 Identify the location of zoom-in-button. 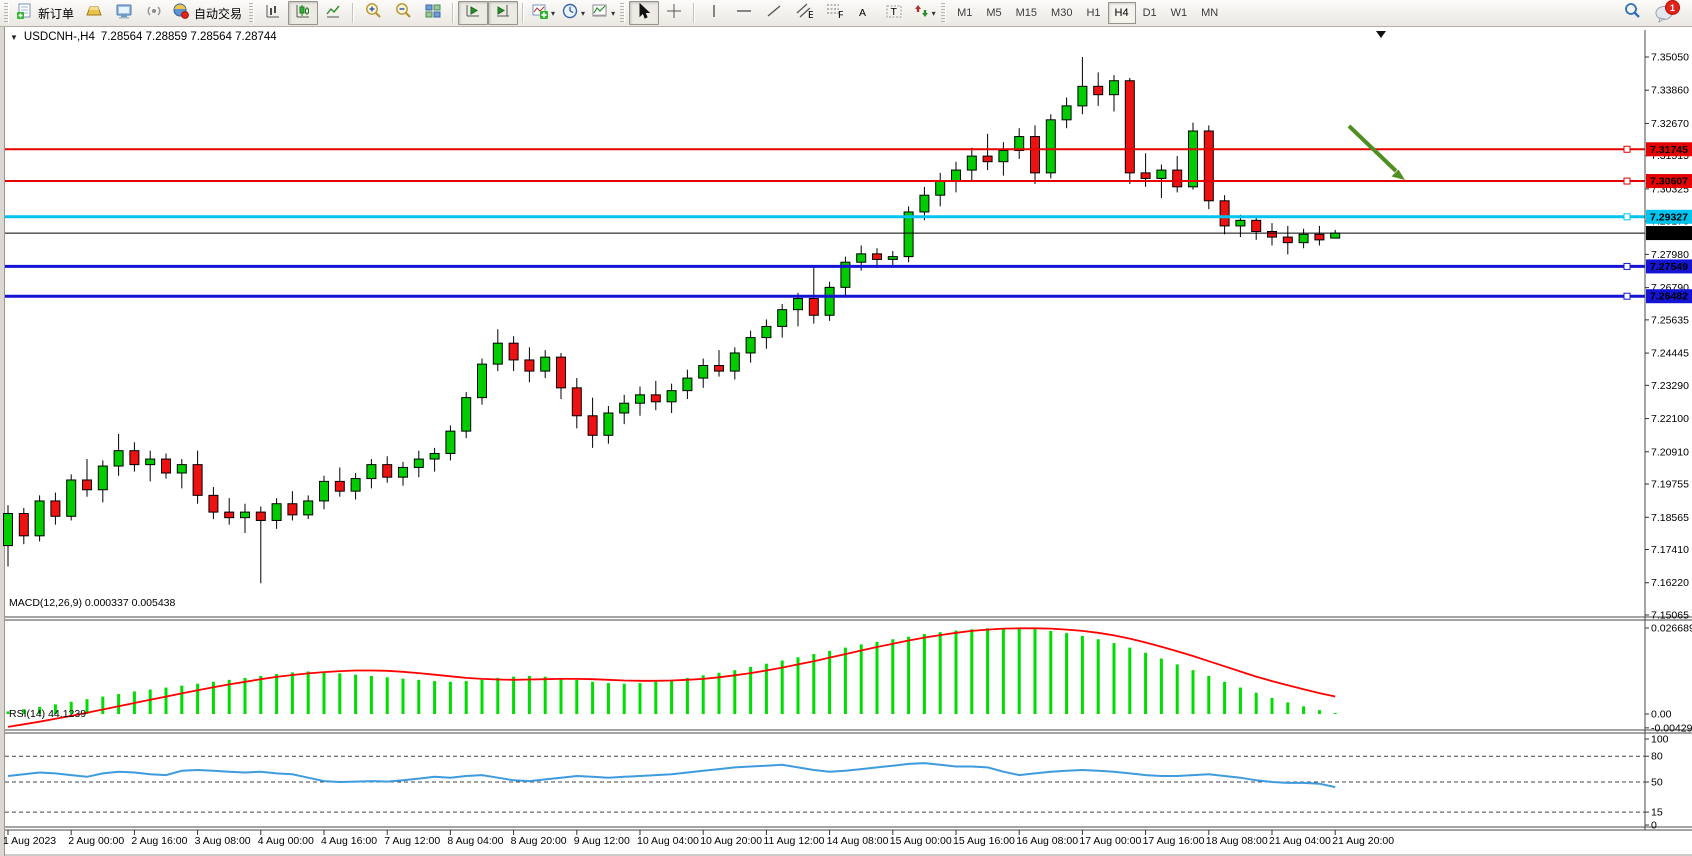
(373, 13).